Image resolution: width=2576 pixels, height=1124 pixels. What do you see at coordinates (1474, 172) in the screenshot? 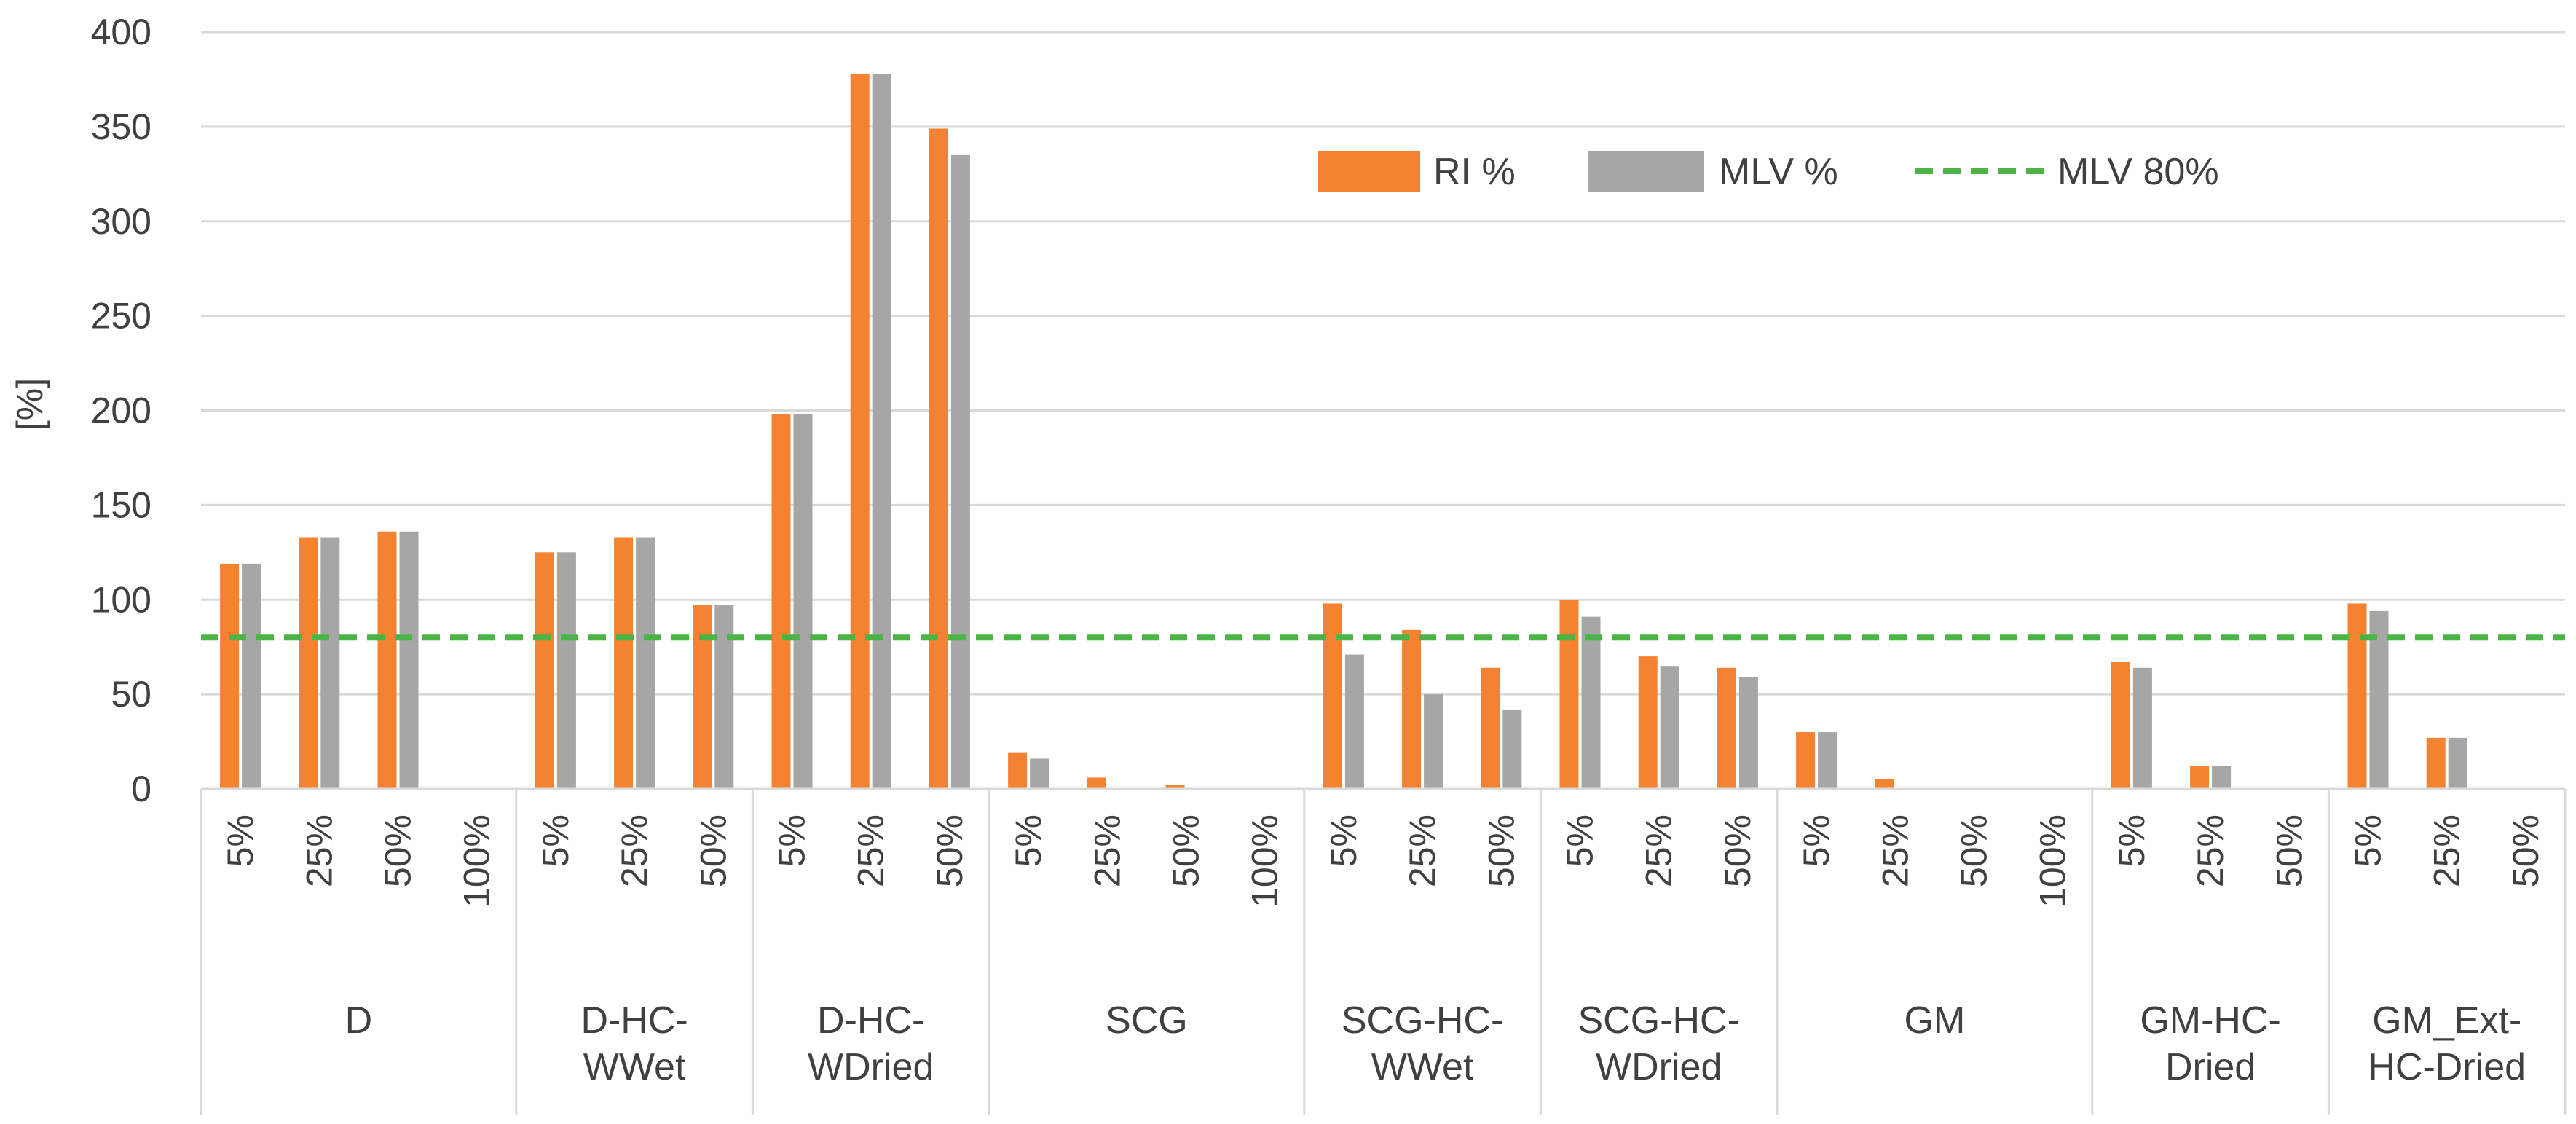
I see `legend-label-ri: RI %` at bounding box center [1474, 172].